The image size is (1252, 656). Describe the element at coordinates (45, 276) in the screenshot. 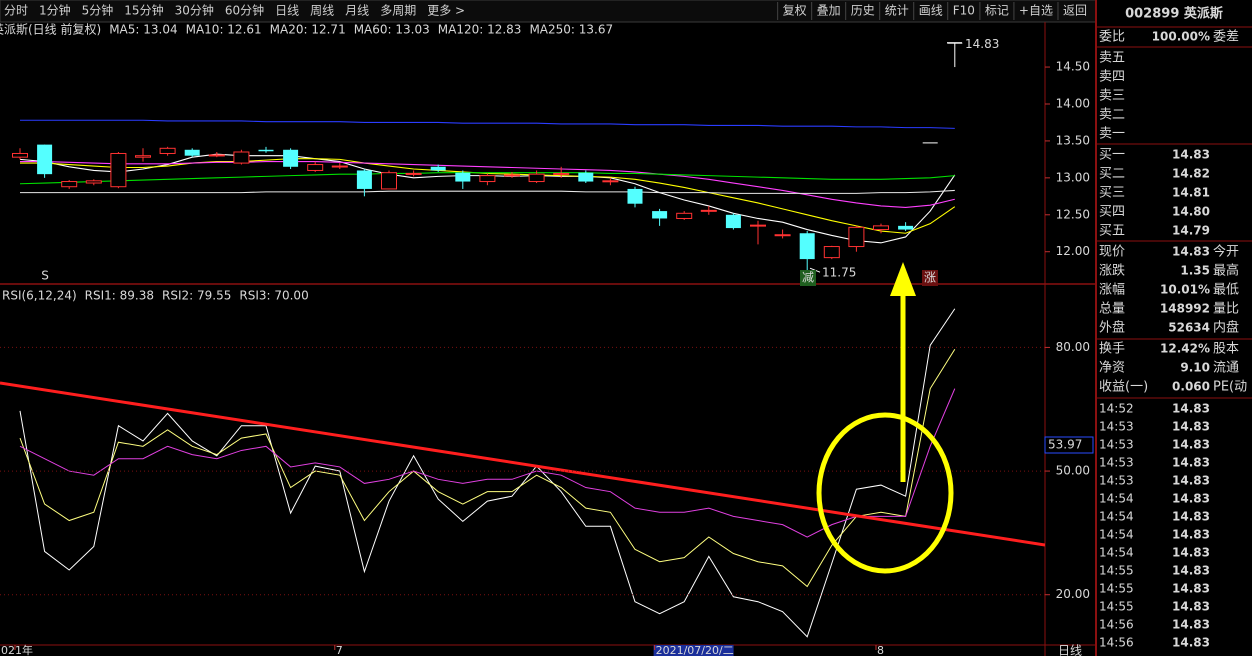

I see `marker-s: S` at that location.